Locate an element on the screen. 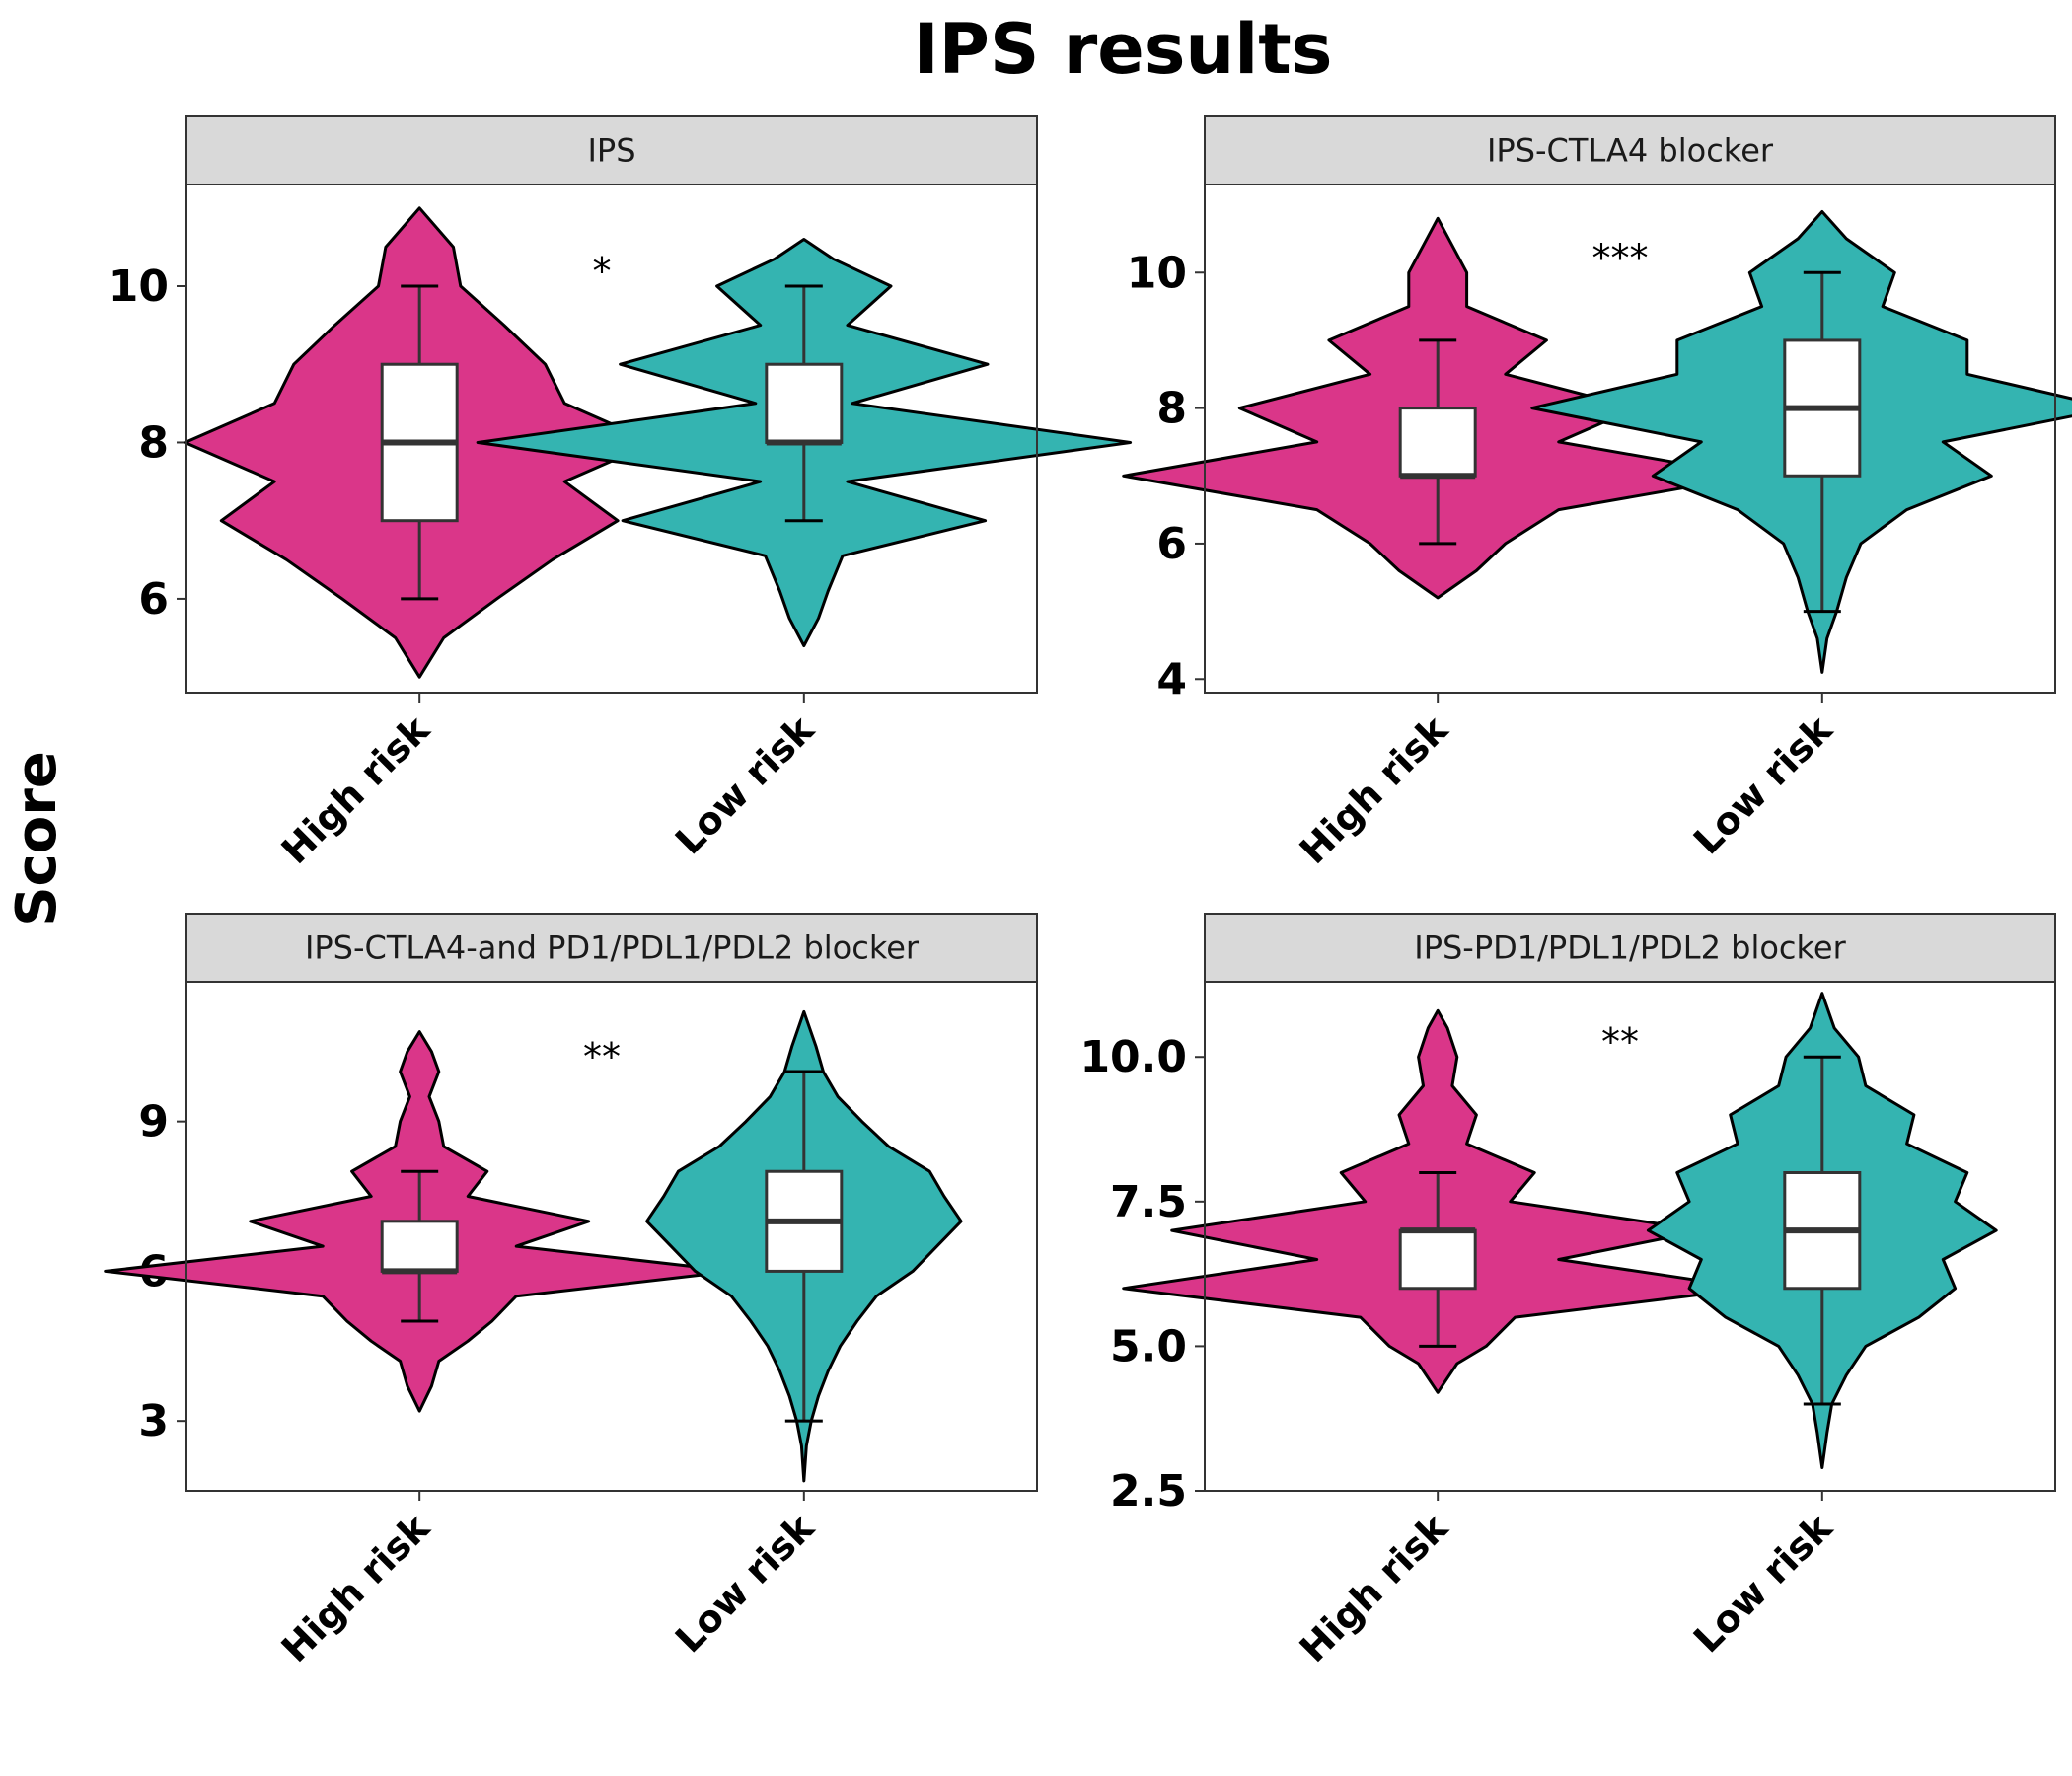 This screenshot has height=1776, width=2072. significance-label: * is located at coordinates (603, 272).